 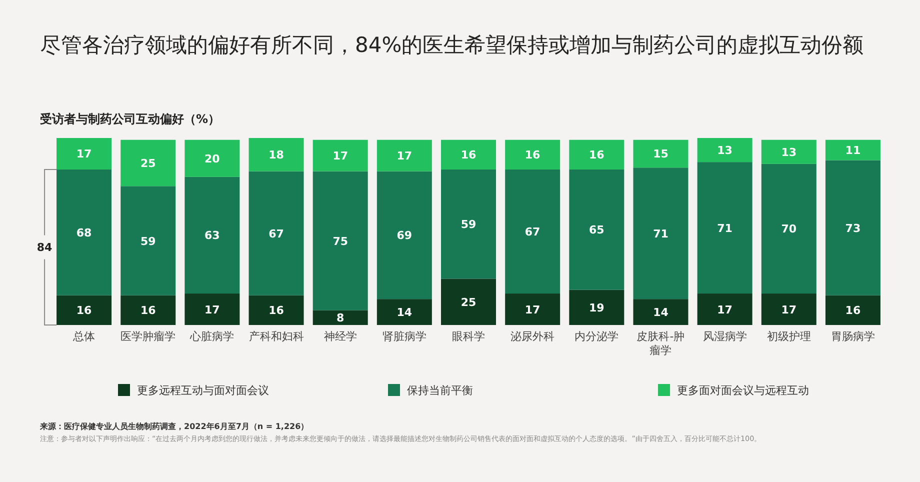 I want to click on x-tick-label: 神经学, so click(x=340, y=336).